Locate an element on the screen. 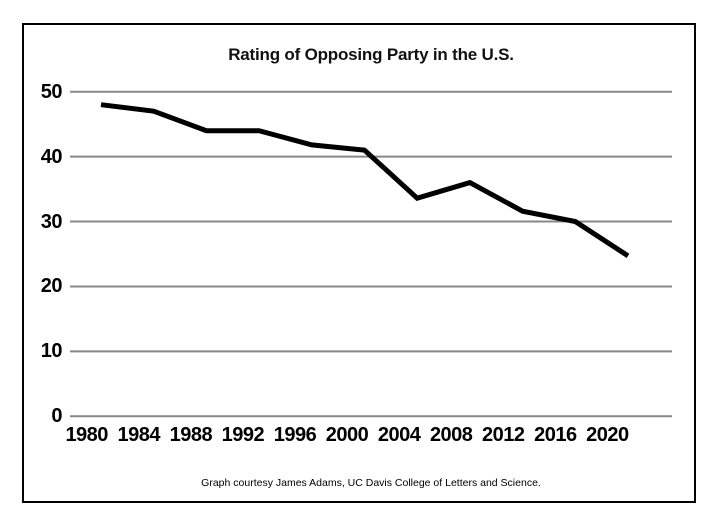 The height and width of the screenshot is (520, 721). y-tick-label: 10 is located at coordinates (51, 351).